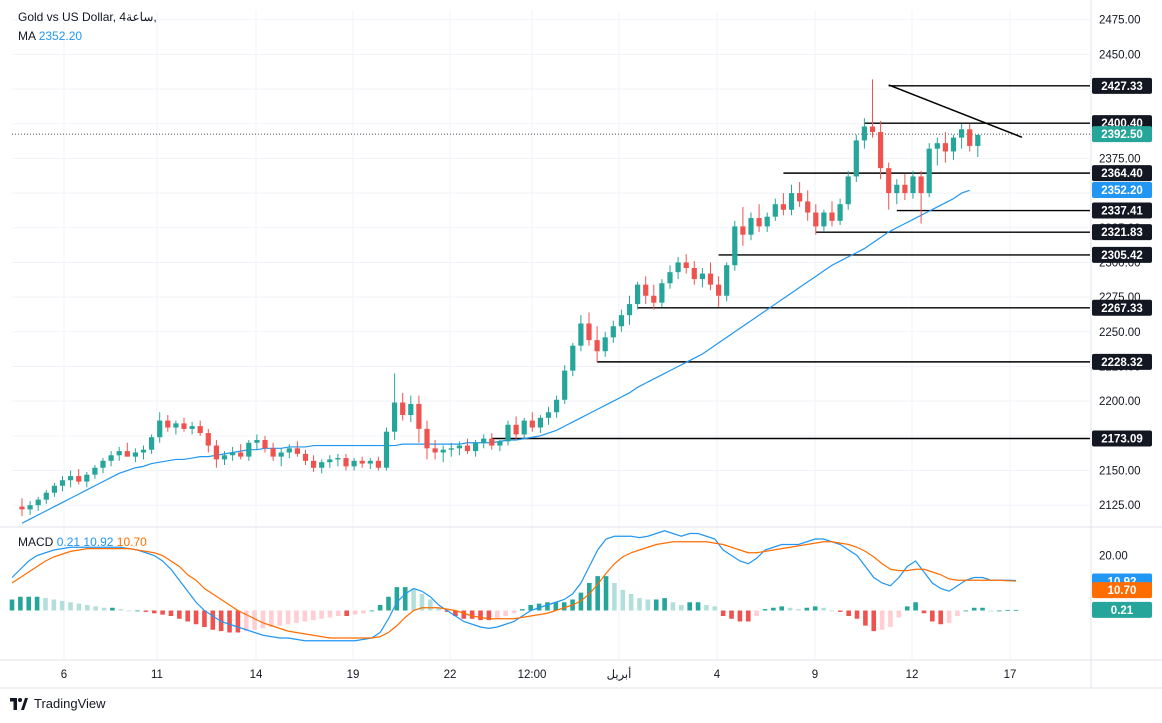 The height and width of the screenshot is (723, 1162). I want to click on ma-price-label-text: 2352.20, so click(1122, 191).